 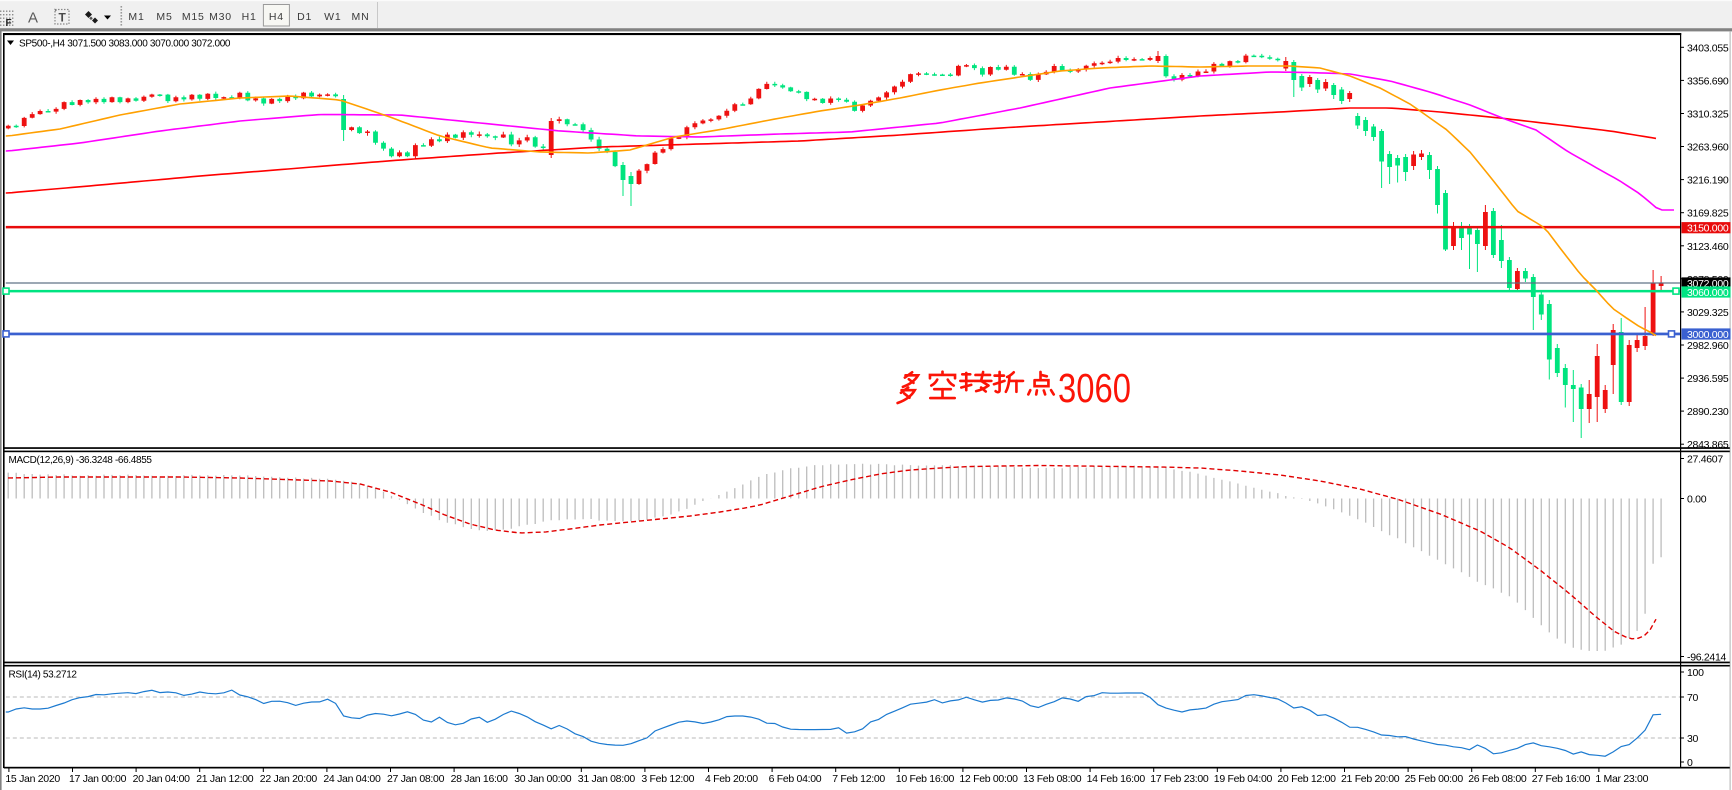 What do you see at coordinates (1306, 779) in the screenshot?
I see `svg-text: 20 Feb 12:00` at bounding box center [1306, 779].